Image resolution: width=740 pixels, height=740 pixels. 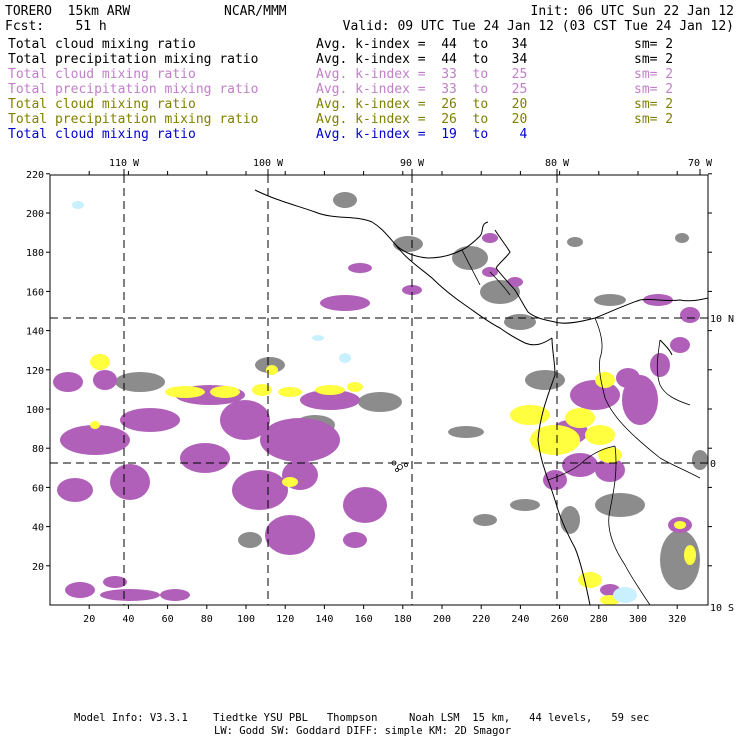 I want to click on border-ecuador, so click(x=581, y=463).